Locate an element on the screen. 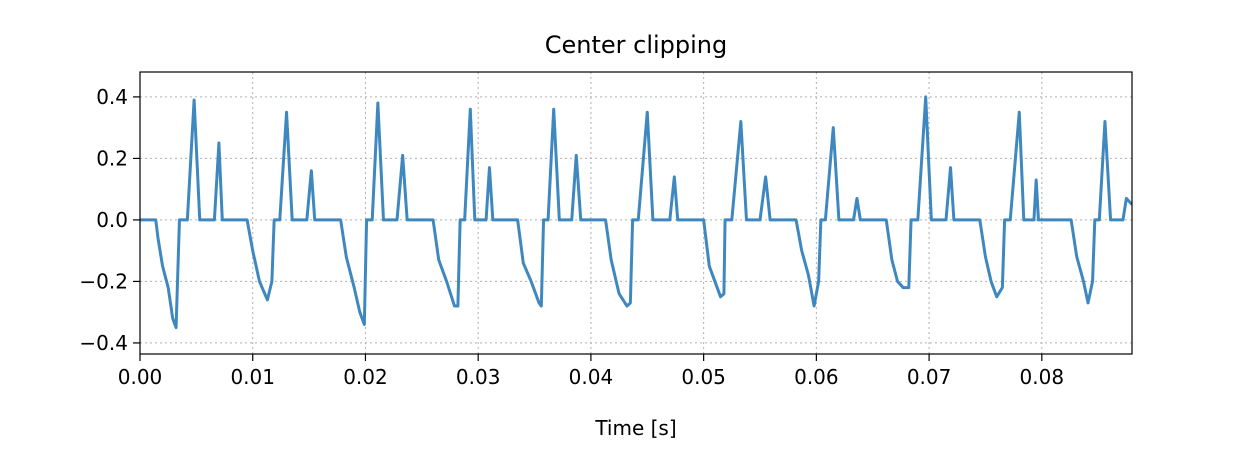 This screenshot has width=1238, height=466. x-tick-label: 0.05 is located at coordinates (703, 377).